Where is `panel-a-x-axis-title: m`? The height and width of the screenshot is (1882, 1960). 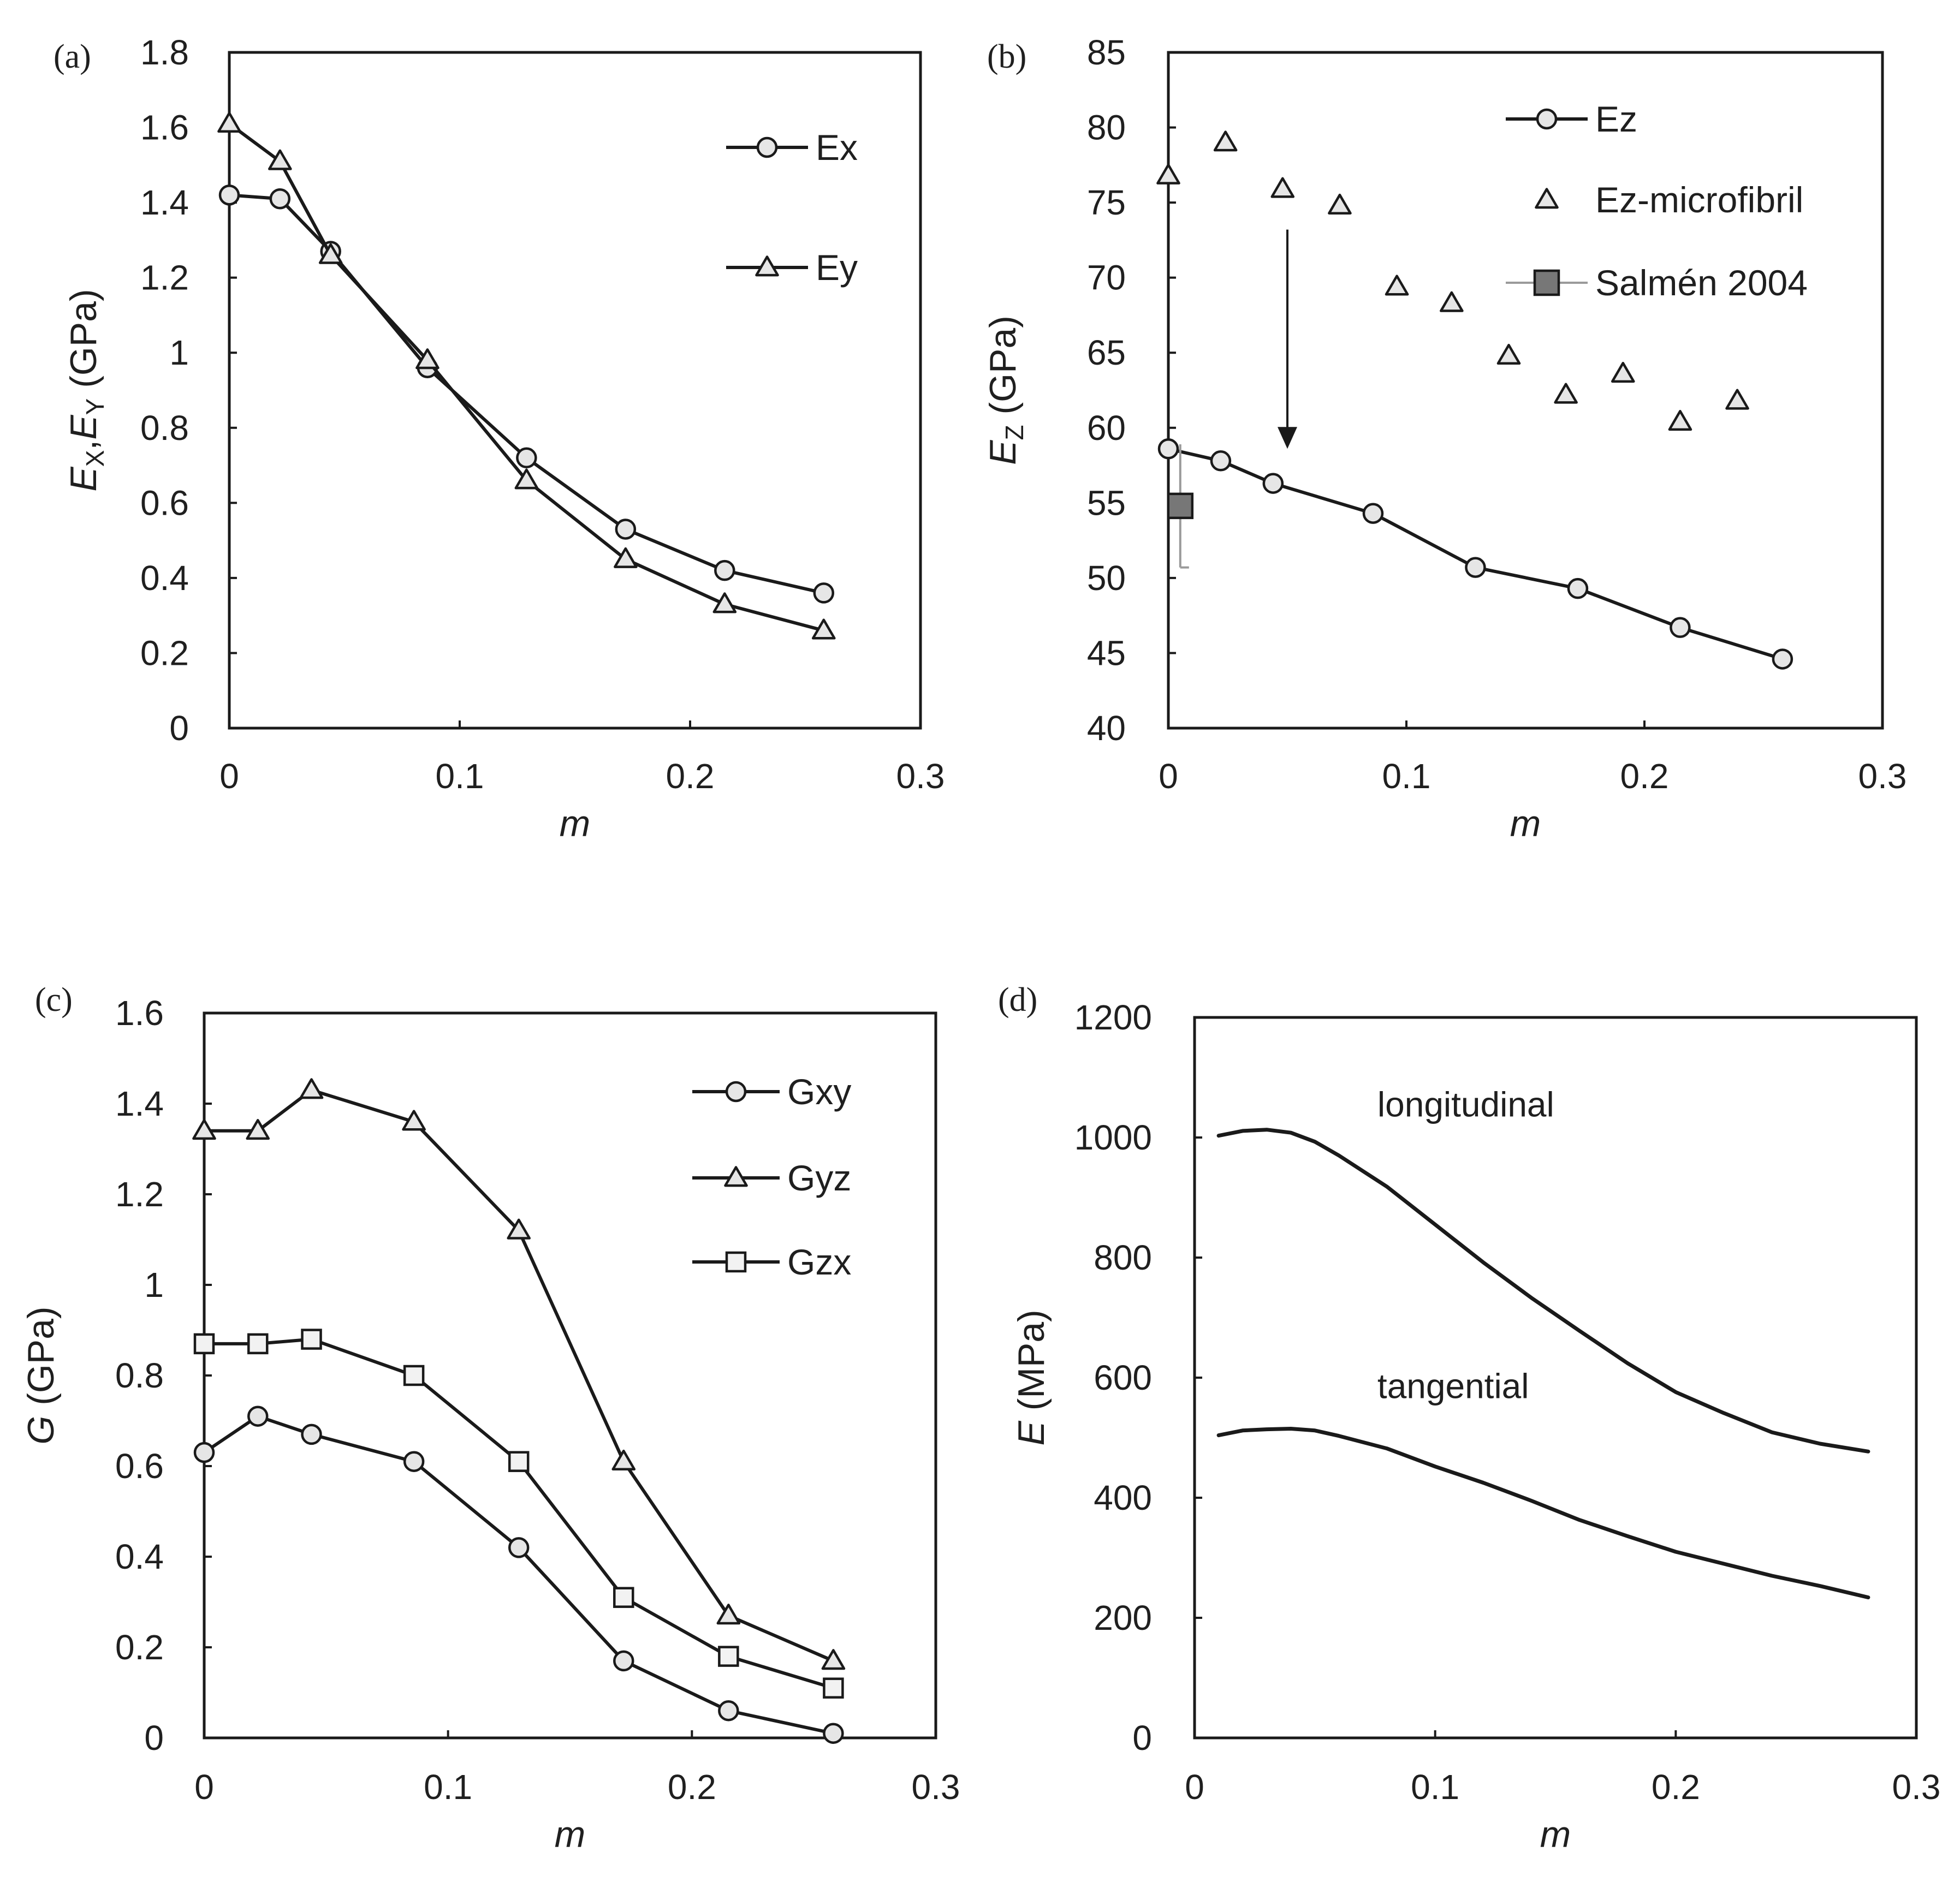
panel-a-x-axis-title: m is located at coordinates (575, 823).